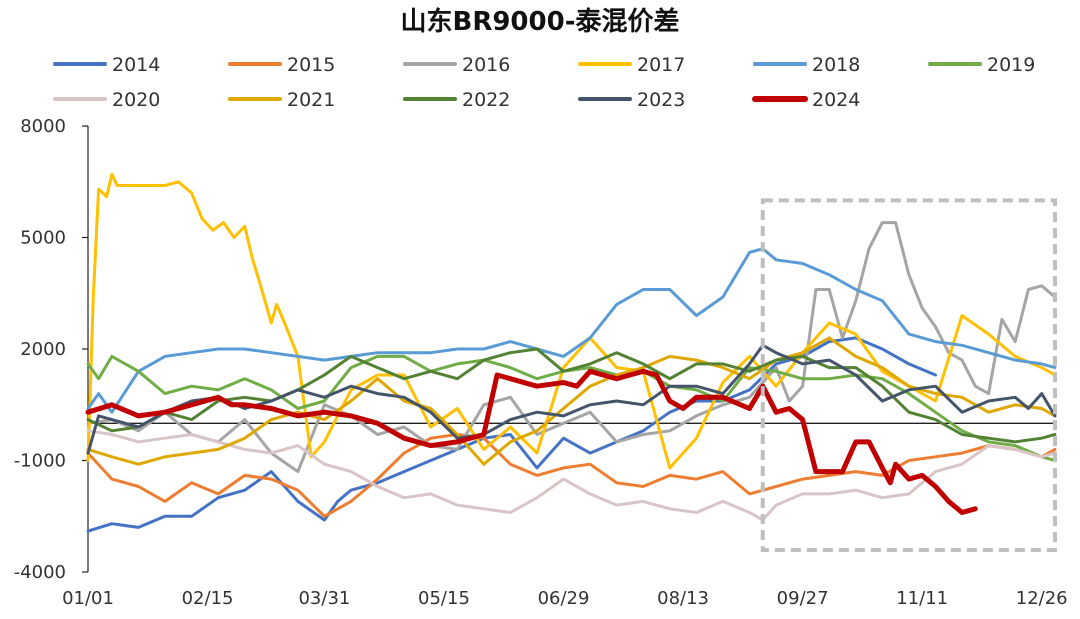  I want to click on legend-label: 2024, so click(836, 100).